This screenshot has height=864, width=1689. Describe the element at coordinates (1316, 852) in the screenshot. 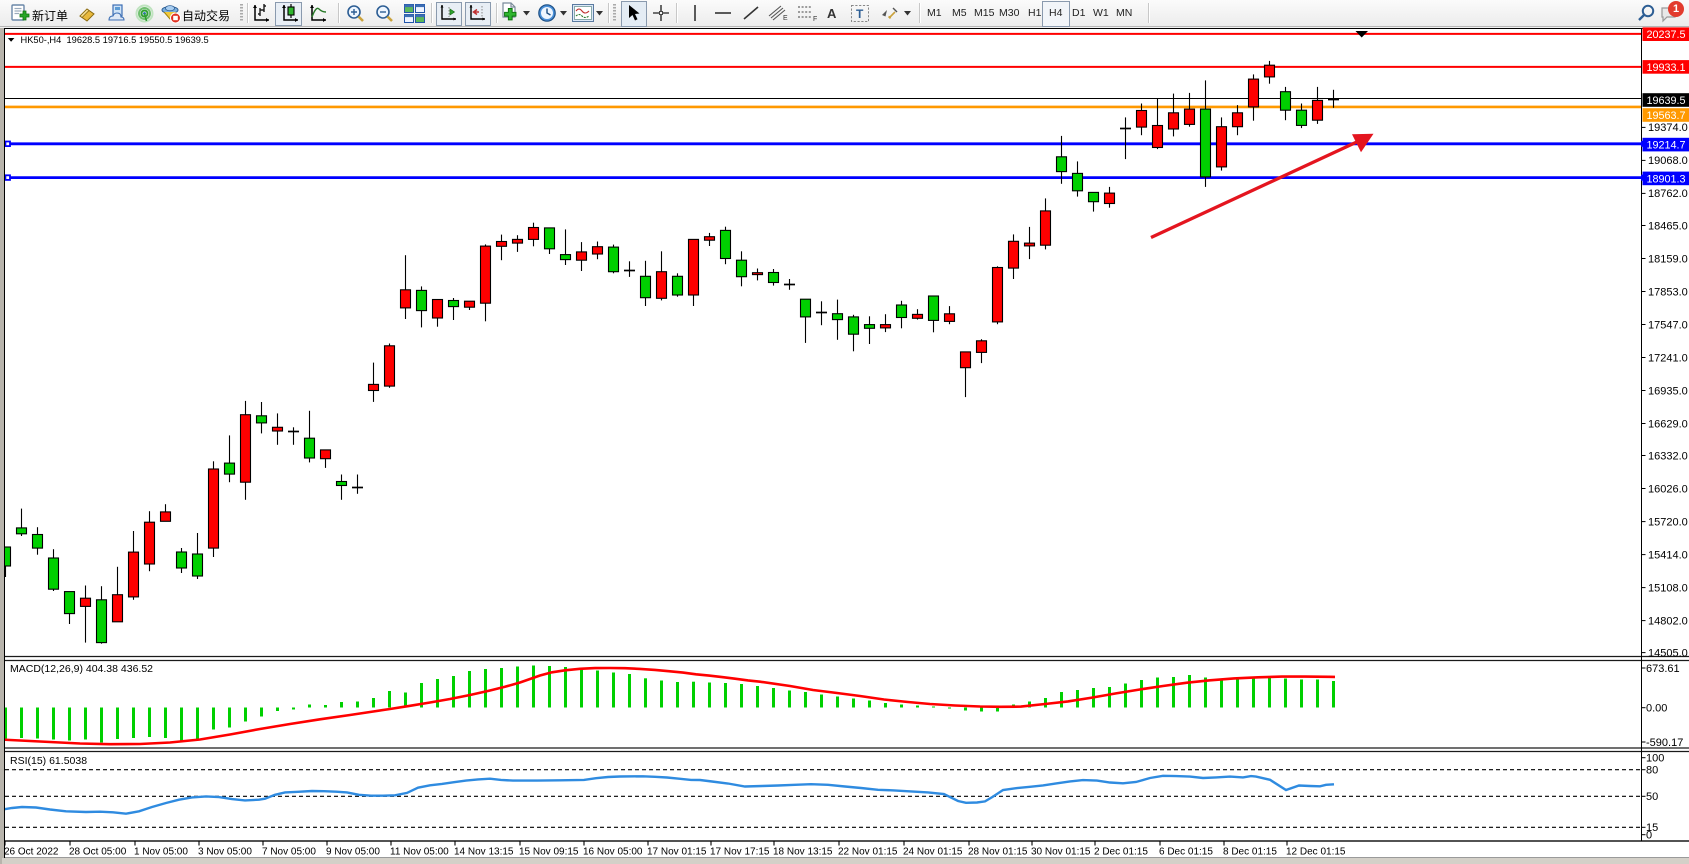

I see `svg-text: 12 Dec 01:15` at that location.